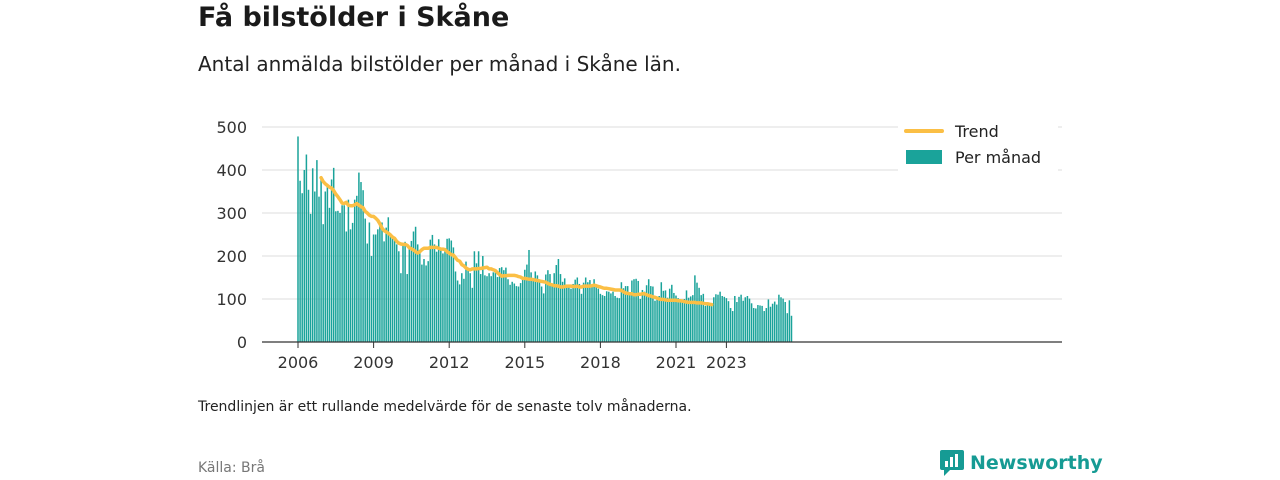 The height and width of the screenshot is (480, 1280). I want to click on x-tick-label: 2023, so click(726, 362).